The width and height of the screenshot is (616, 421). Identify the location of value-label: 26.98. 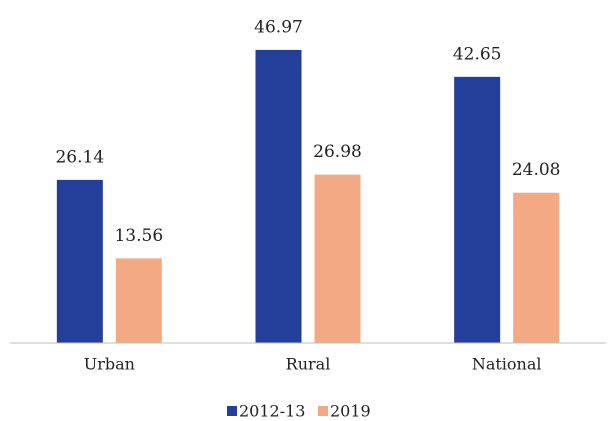
(337, 152).